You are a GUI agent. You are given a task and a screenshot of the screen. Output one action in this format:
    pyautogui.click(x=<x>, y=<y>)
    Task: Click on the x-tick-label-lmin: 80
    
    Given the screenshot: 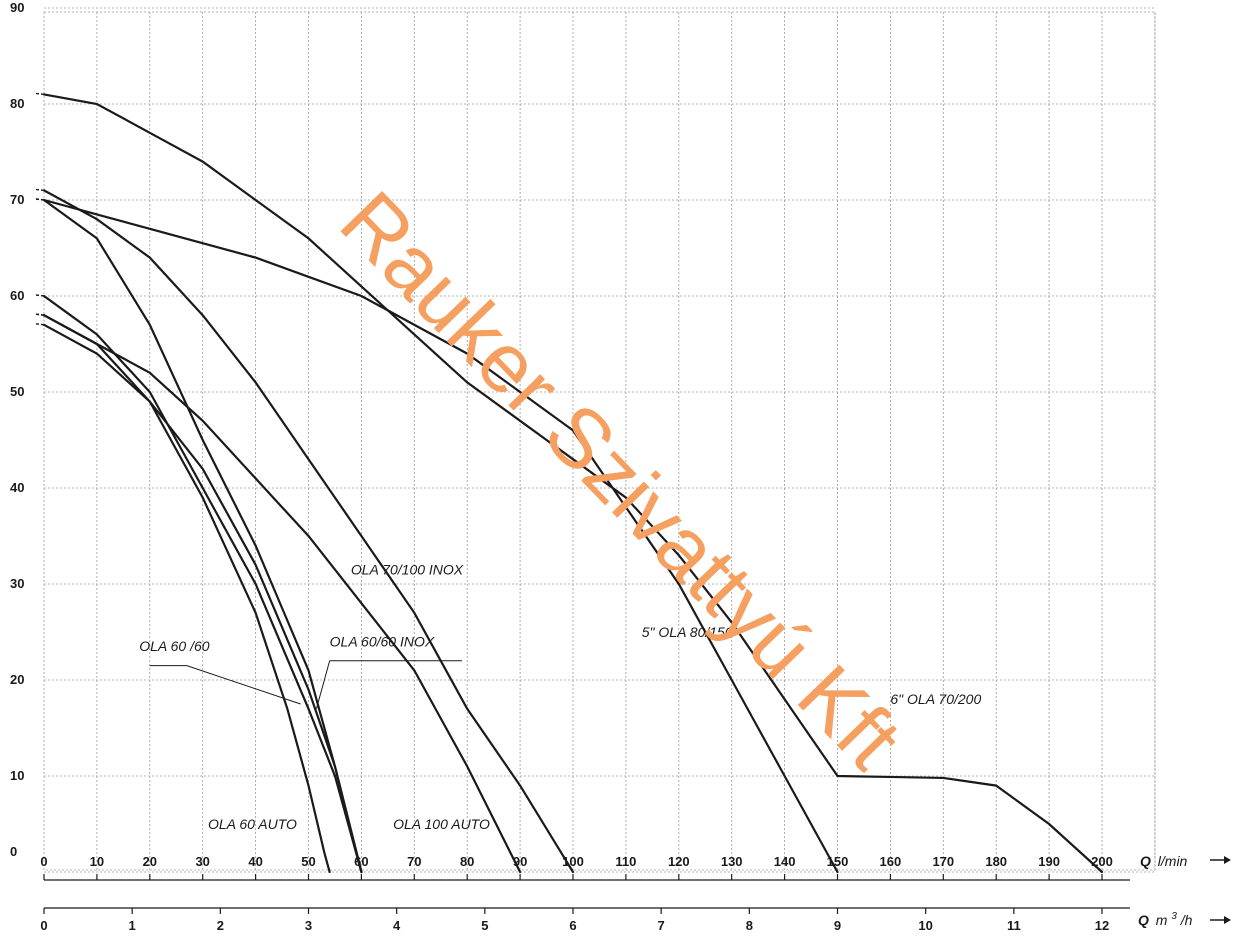 What is the action you would take?
    pyautogui.click(x=467, y=861)
    